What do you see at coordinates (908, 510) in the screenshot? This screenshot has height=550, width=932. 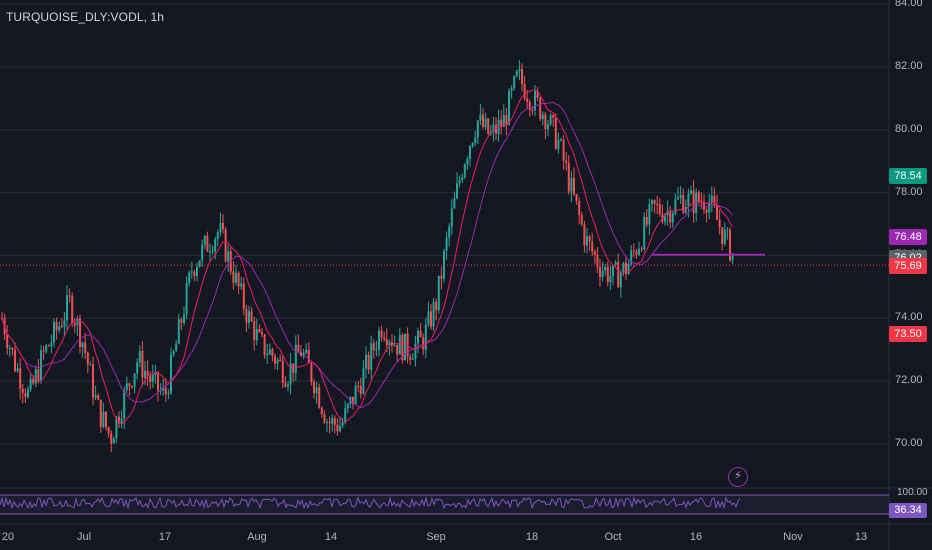 I see `rsi-value-tag: 36.34` at bounding box center [908, 510].